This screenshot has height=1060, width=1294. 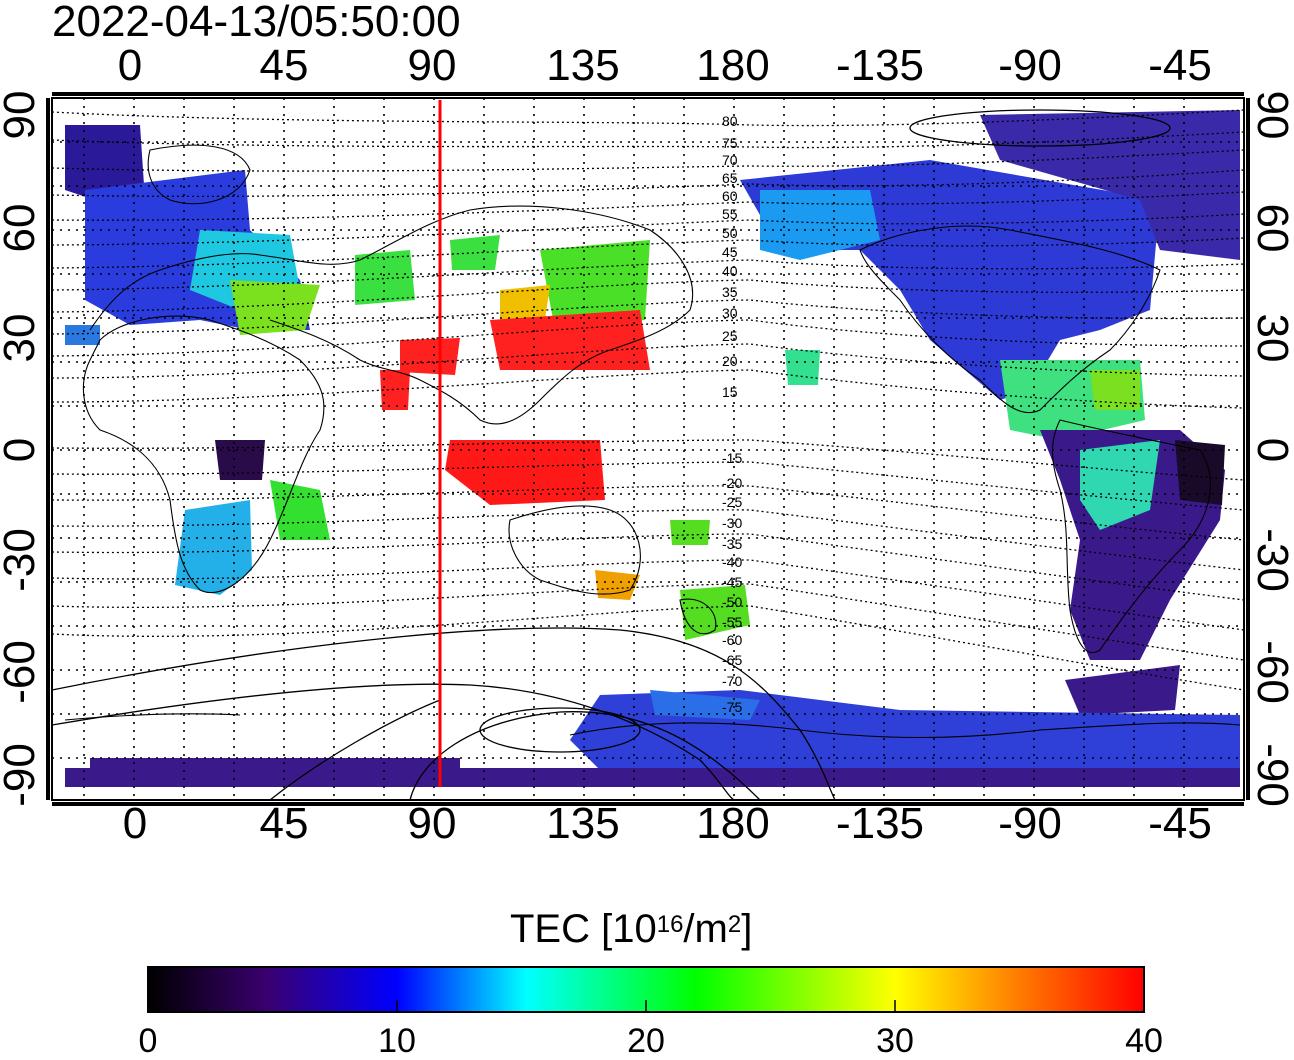 I want to click on contour-label: -75, so click(x=732, y=707).